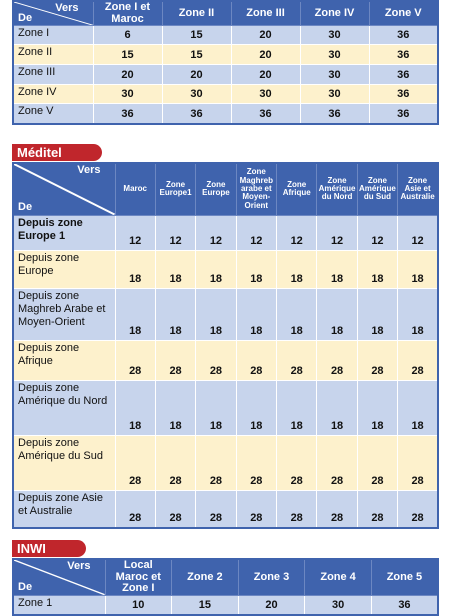  Describe the element at coordinates (338, 577) in the screenshot. I see `column-header: Zone 4` at that location.